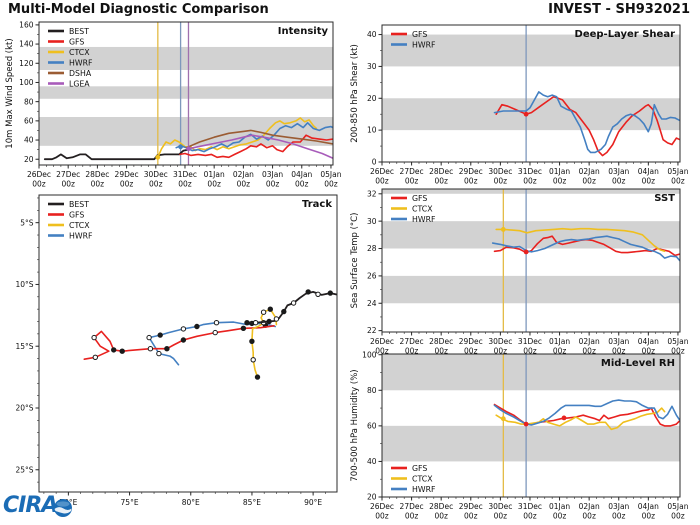 The image size is (700, 525). Describe the element at coordinates (130, 502) in the screenshot. I see `svg-text: 75°E` at that location.